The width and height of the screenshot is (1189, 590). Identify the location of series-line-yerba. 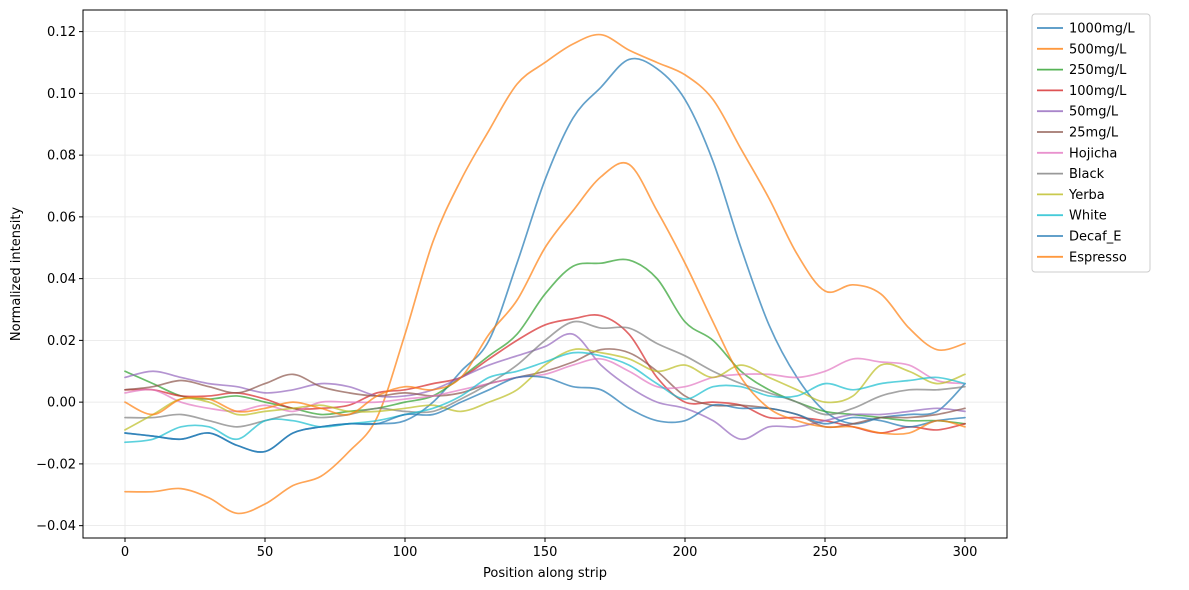
(545, 389).